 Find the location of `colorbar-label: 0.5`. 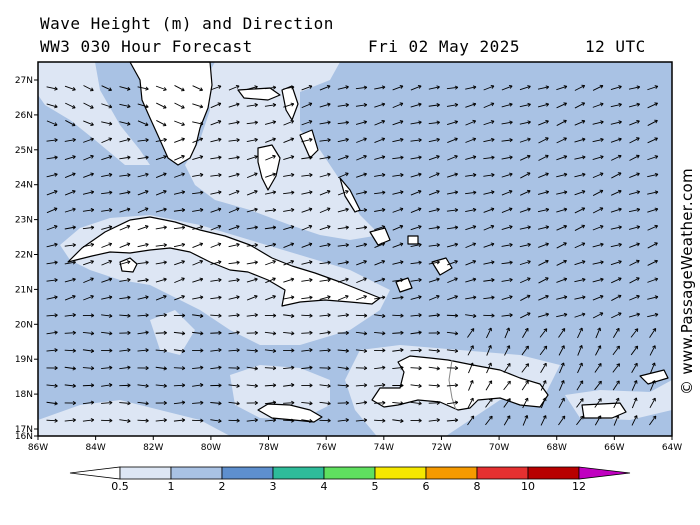

colorbar-label: 0.5 is located at coordinates (120, 486).